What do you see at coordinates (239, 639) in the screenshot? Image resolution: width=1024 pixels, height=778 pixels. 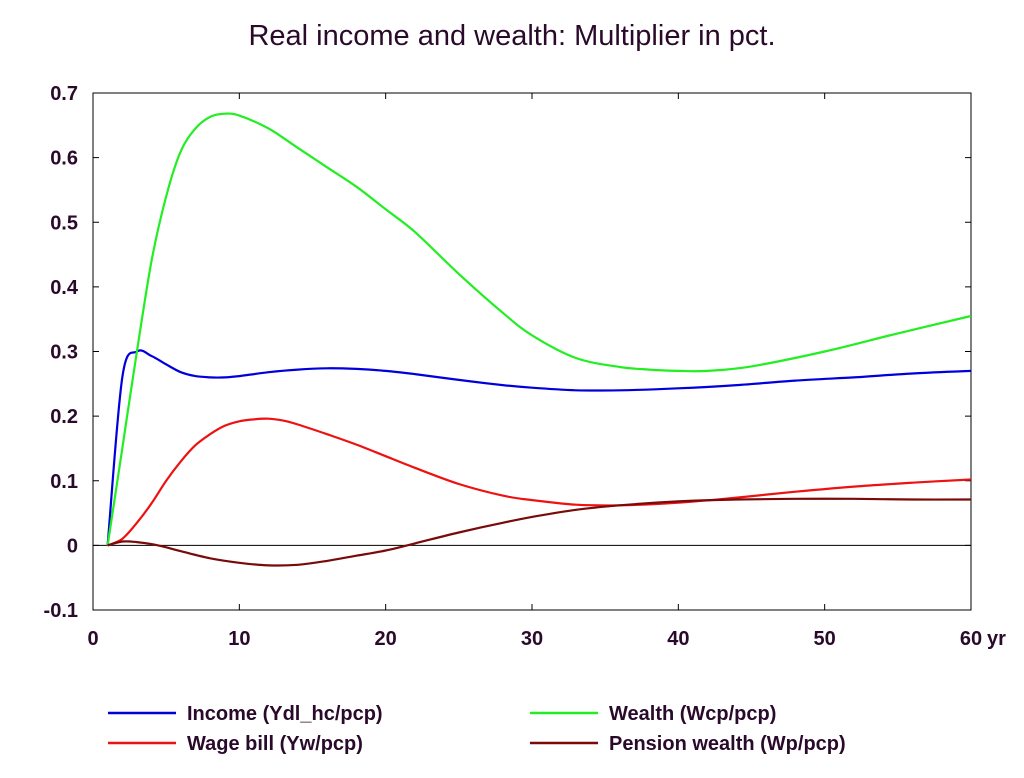 I see `x-tick-label: 10` at bounding box center [239, 639].